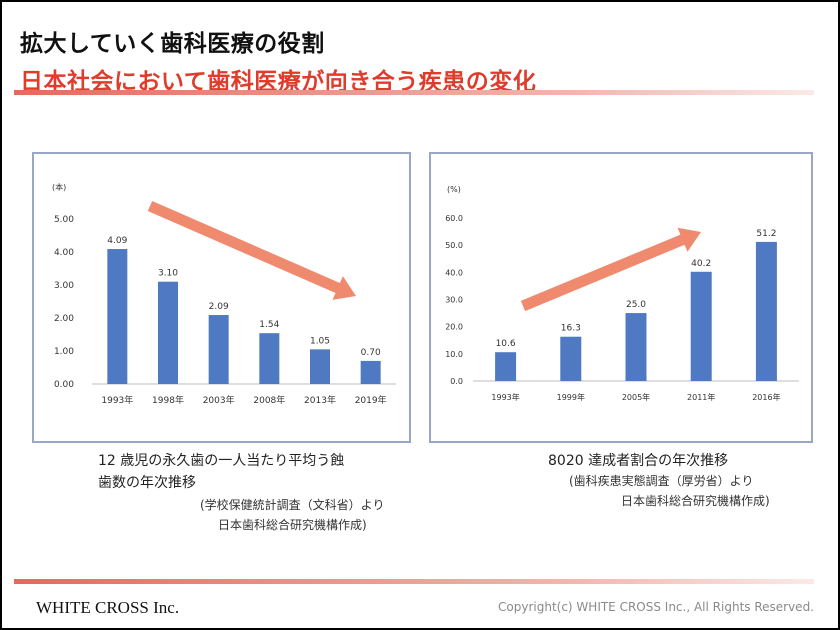 The height and width of the screenshot is (630, 840). Describe the element at coordinates (414, 92) in the screenshot. I see `header-divider` at that location.